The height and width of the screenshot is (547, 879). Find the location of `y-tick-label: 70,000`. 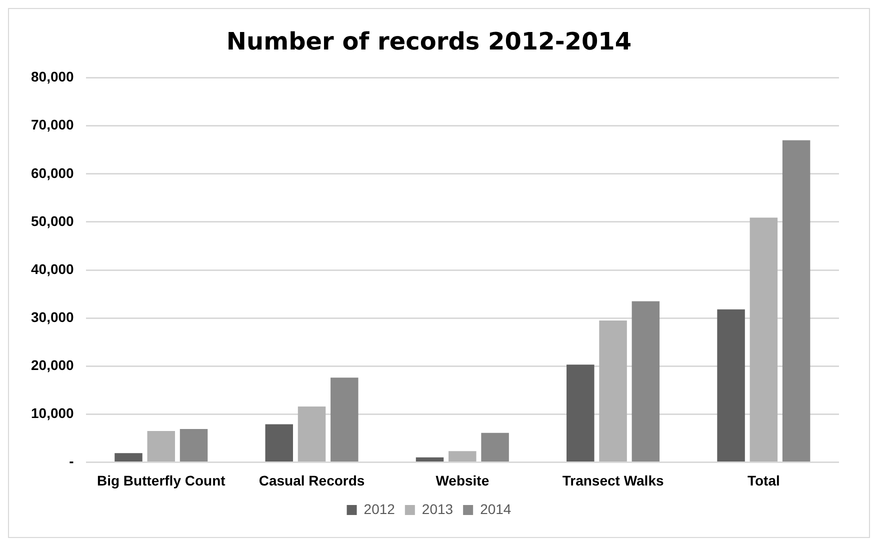

y-tick-label: 70,000 is located at coordinates (52, 124).